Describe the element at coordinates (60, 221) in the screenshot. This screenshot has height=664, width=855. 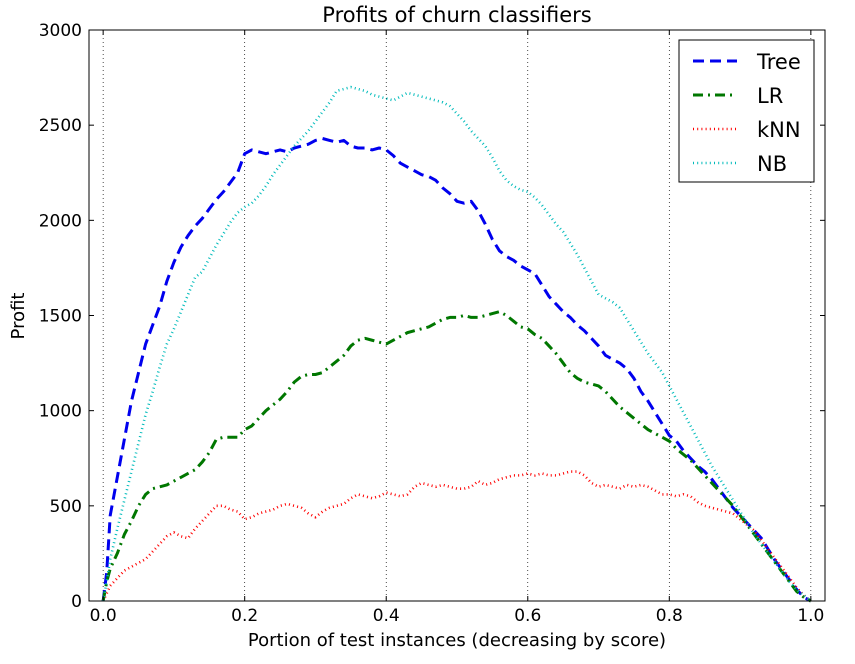
I see `y-tick-label-4: 2000` at that location.